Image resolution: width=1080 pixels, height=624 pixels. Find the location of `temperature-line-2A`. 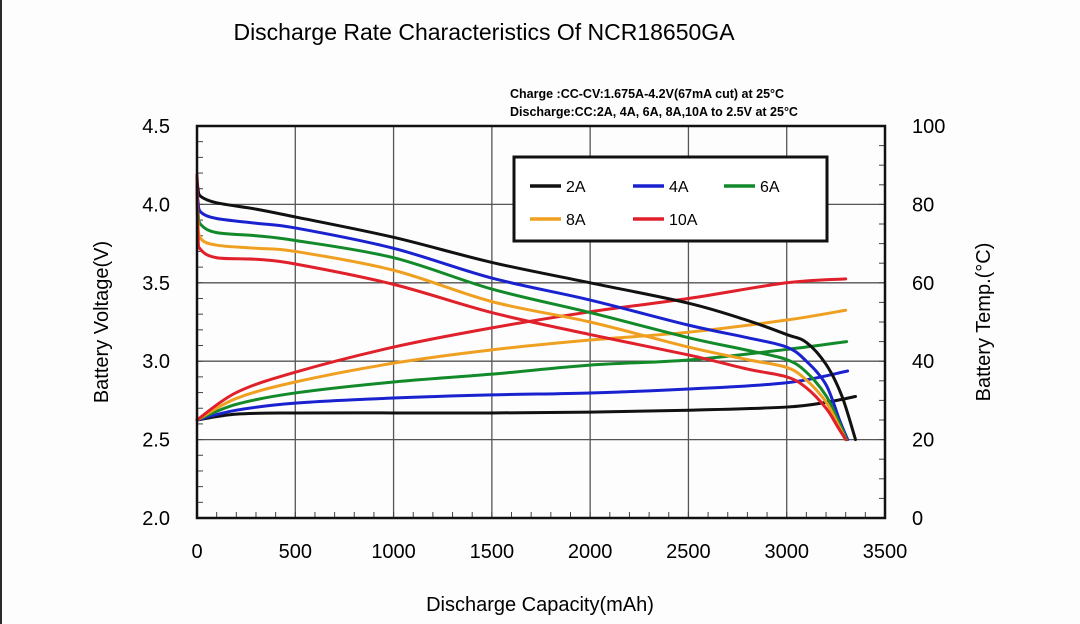

temperature-line-2A is located at coordinates (526, 408).